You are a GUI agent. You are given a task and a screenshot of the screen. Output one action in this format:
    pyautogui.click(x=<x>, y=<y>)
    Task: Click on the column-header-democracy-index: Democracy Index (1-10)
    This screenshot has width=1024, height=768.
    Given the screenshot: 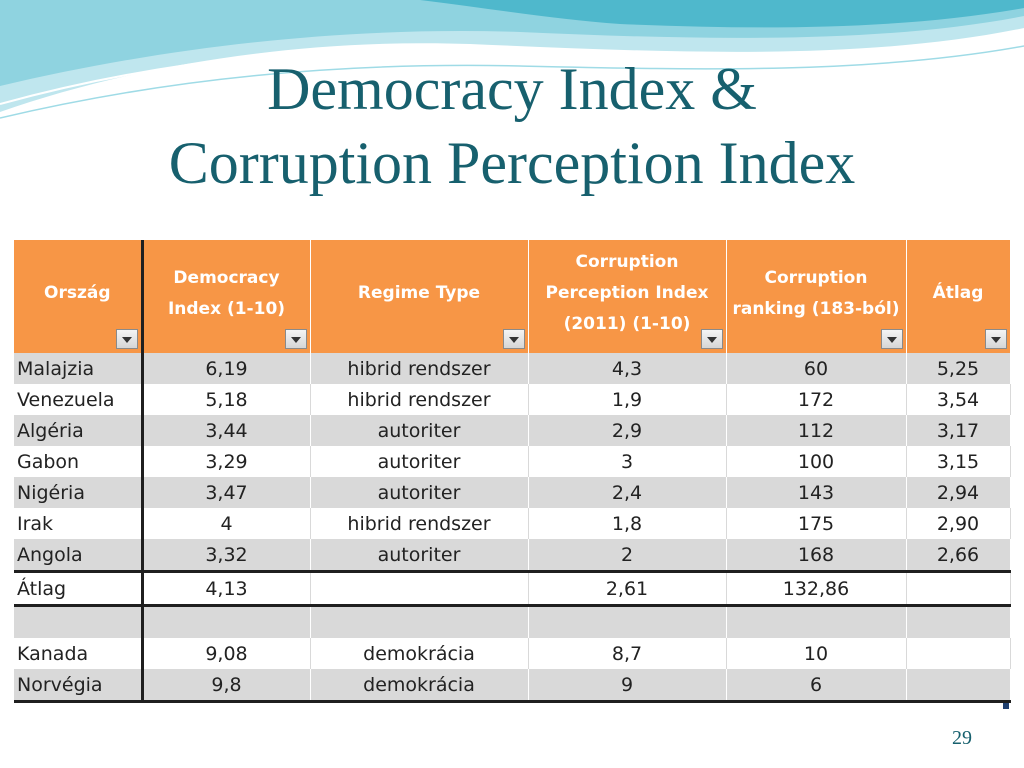 What is the action you would take?
    pyautogui.click(x=226, y=296)
    